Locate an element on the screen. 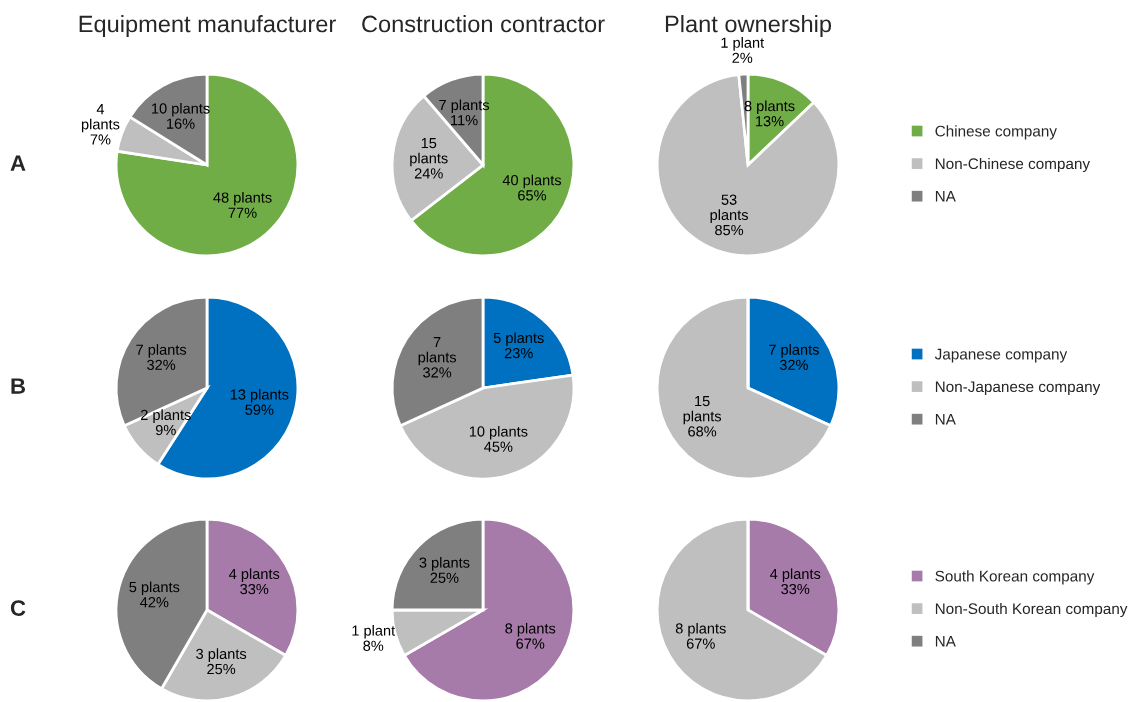 The image size is (1148, 702). data-label: 5 plants 23% is located at coordinates (518, 345).